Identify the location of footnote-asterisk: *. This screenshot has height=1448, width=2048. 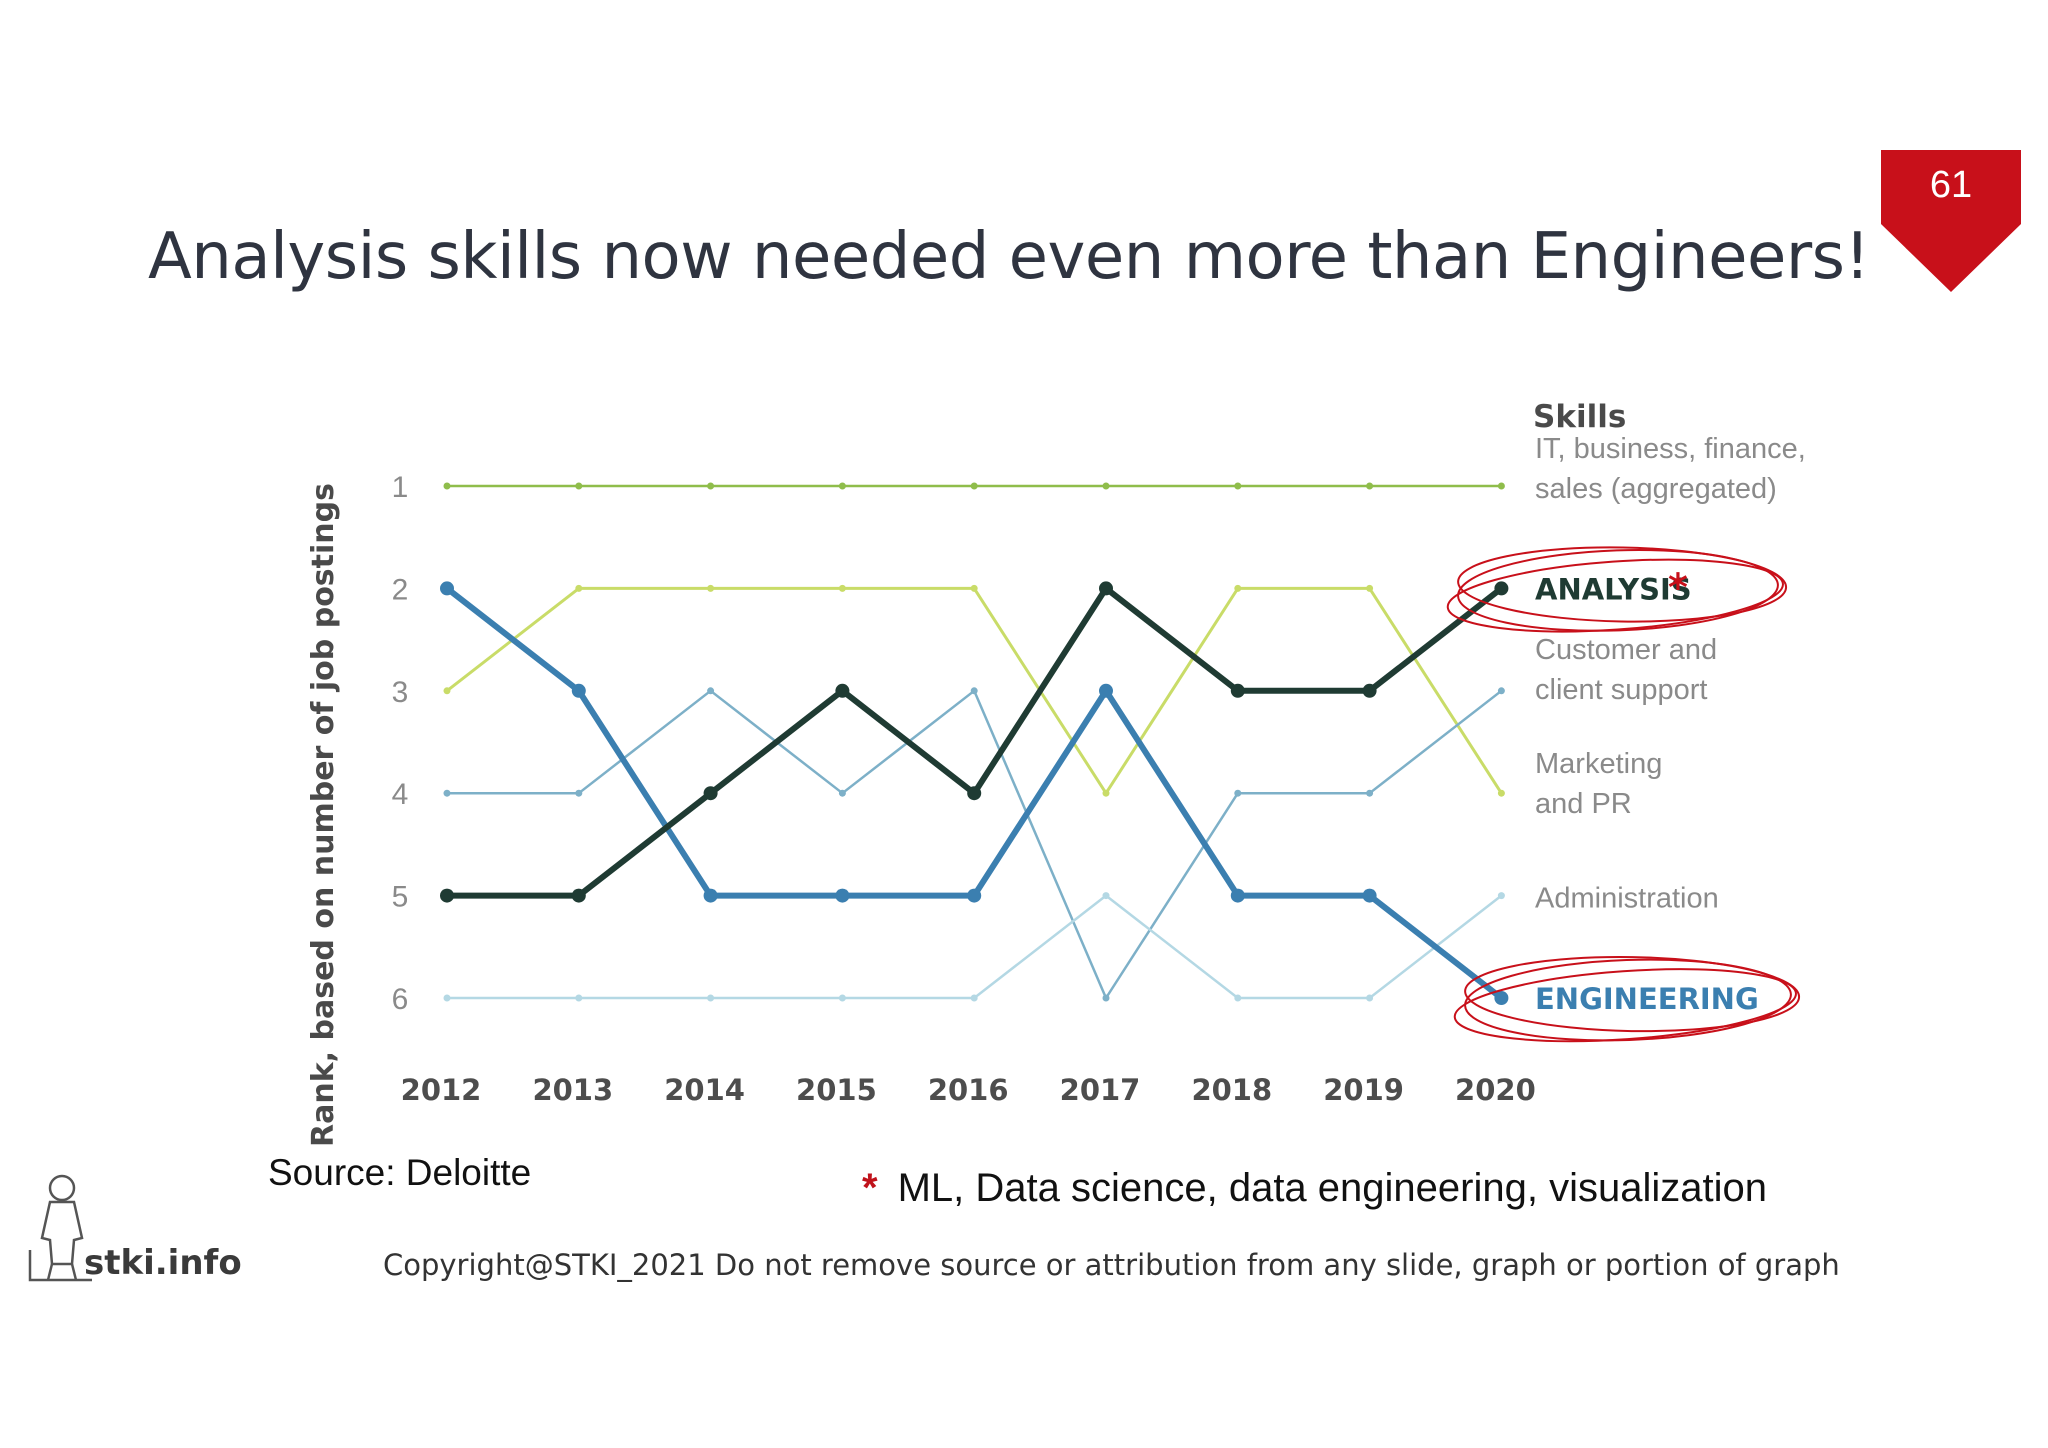
(870, 1188).